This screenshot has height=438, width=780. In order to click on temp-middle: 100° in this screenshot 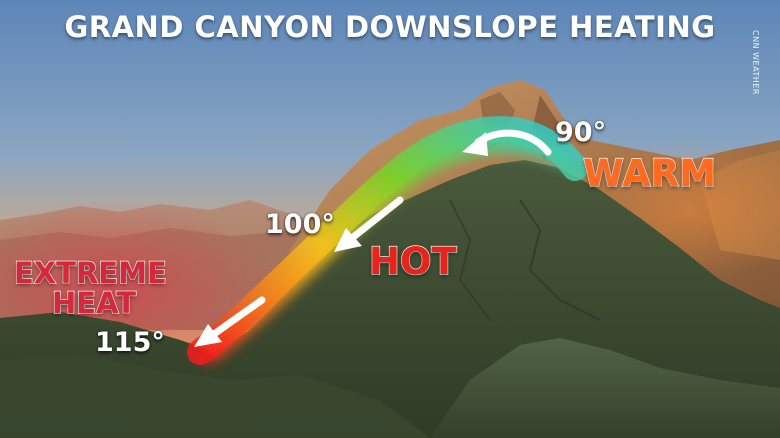, I will do `click(300, 224)`.